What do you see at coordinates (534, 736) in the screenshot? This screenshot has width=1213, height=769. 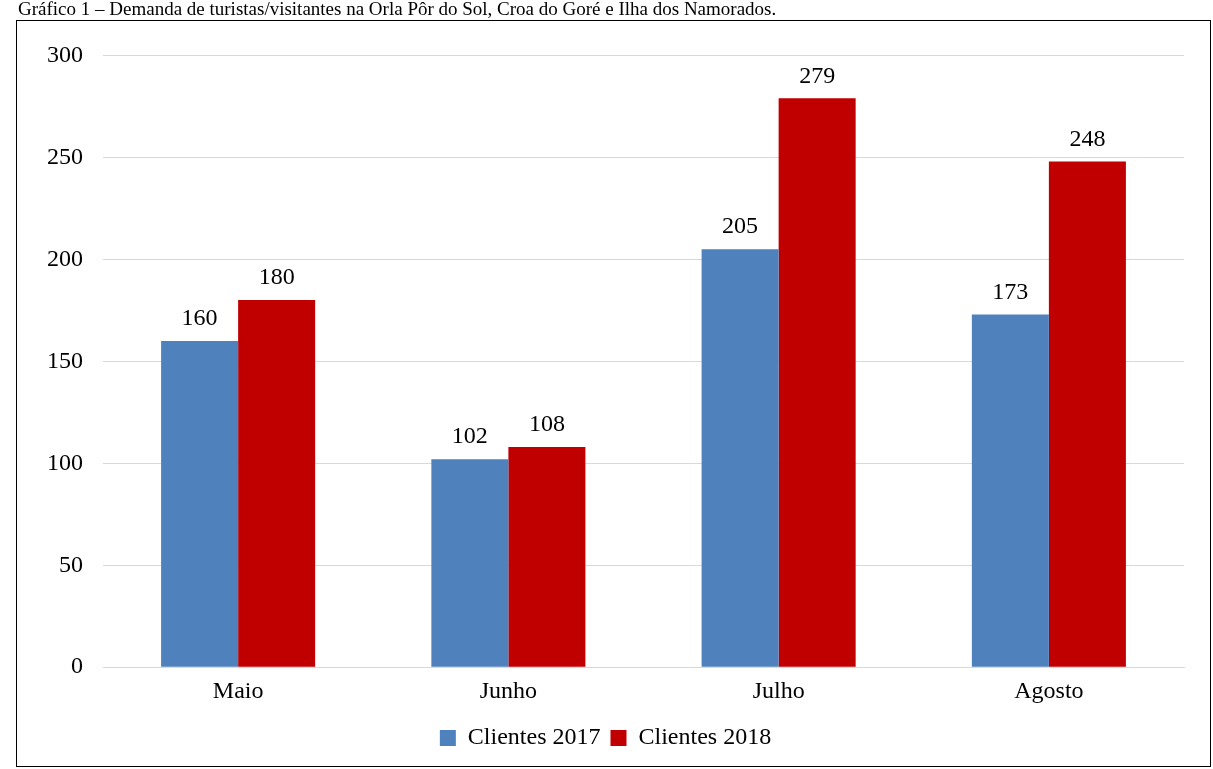 I see `legend-label: Clientes 2017` at bounding box center [534, 736].